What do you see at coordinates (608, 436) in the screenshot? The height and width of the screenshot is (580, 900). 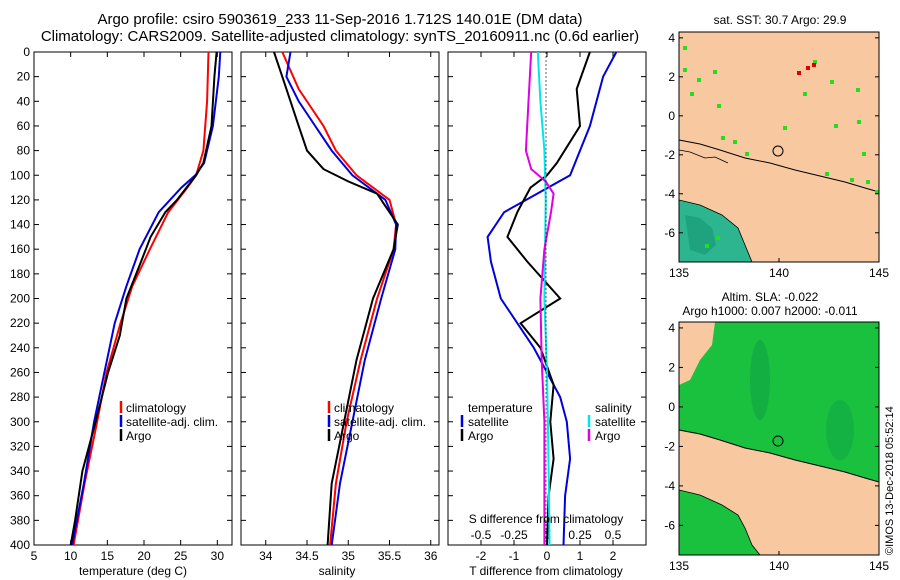 I see `legend-salinity-argo: Argo` at bounding box center [608, 436].